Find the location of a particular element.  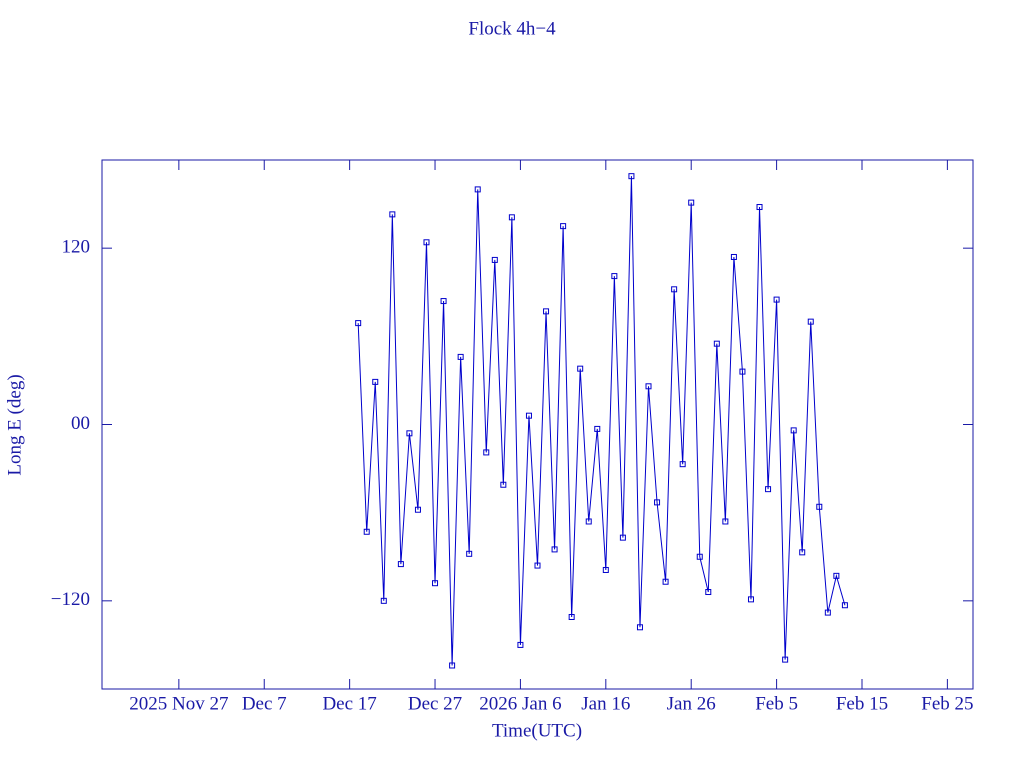

x-tick-label: Dec 17 is located at coordinates (349, 703).